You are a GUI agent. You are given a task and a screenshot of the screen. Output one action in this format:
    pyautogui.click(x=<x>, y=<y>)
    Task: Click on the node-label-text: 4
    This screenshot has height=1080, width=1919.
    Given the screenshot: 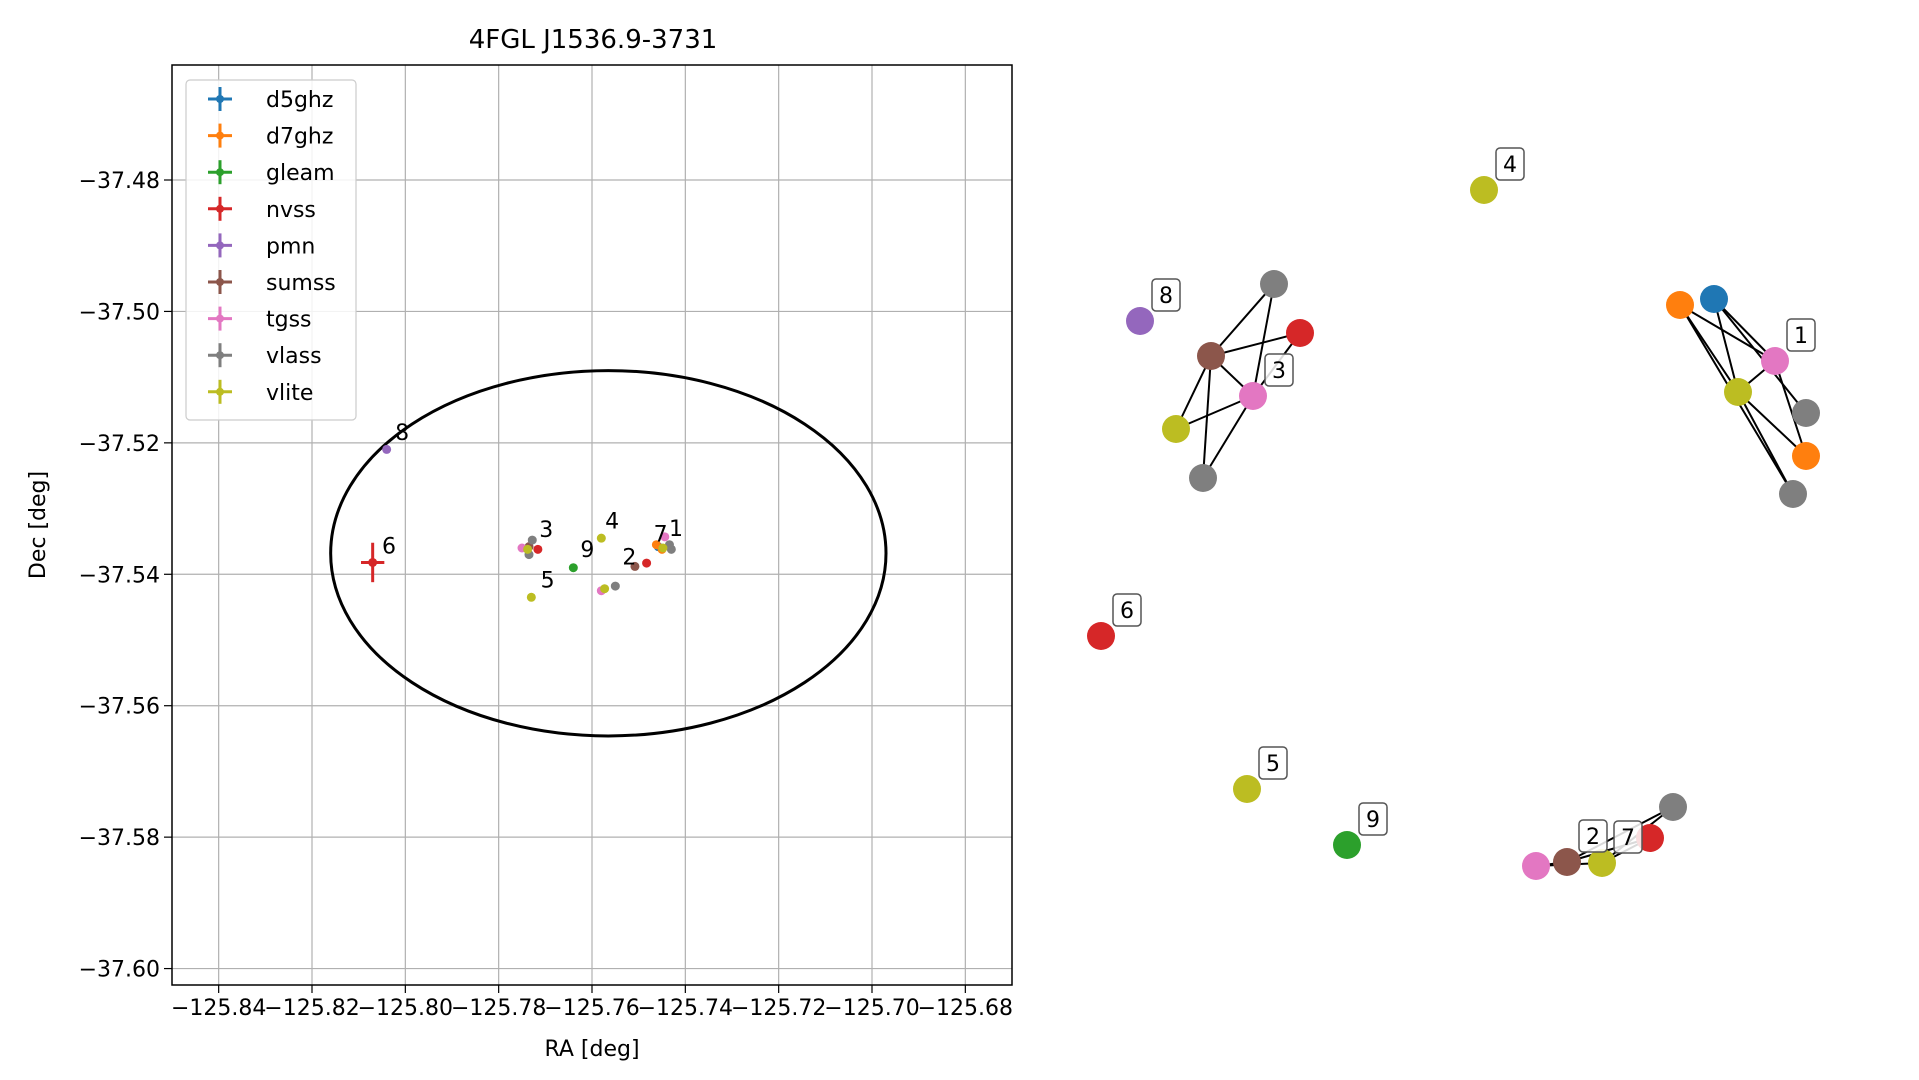 What is the action you would take?
    pyautogui.click(x=1510, y=165)
    